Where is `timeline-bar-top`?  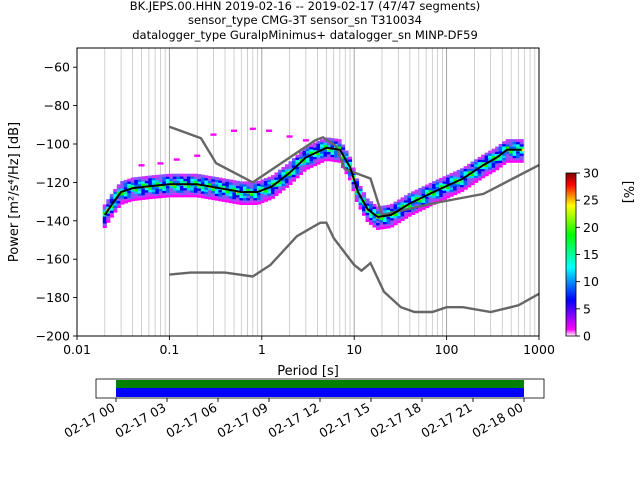
timeline-bar-top is located at coordinates (320, 384).